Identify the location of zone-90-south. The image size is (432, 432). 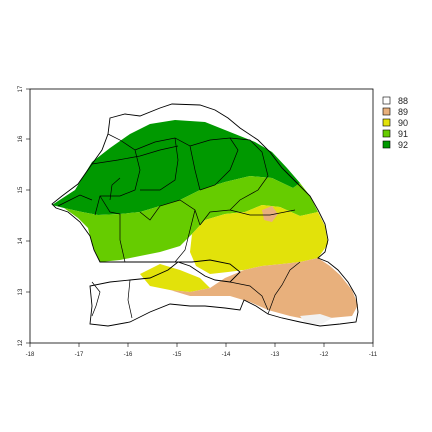
(175, 278).